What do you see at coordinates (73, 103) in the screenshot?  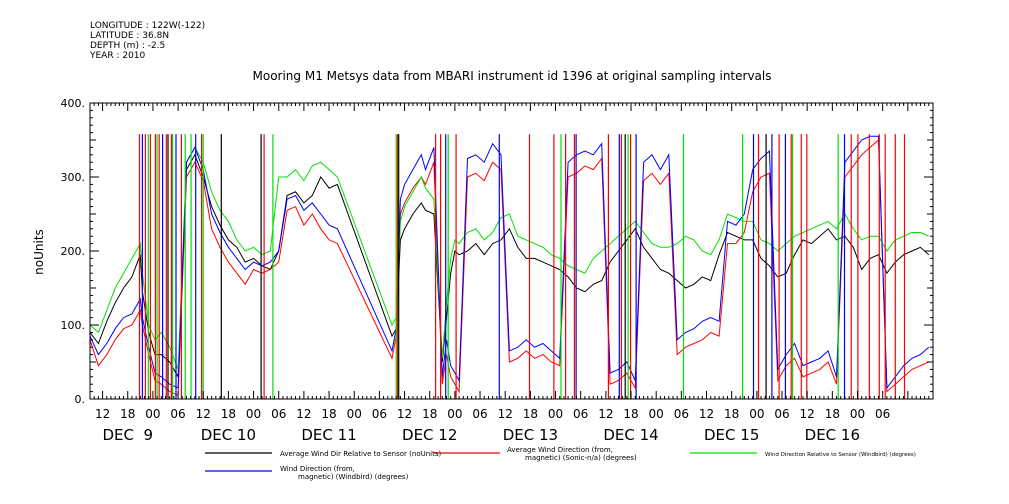 I see `y-tick-label: 400.` at bounding box center [73, 103].